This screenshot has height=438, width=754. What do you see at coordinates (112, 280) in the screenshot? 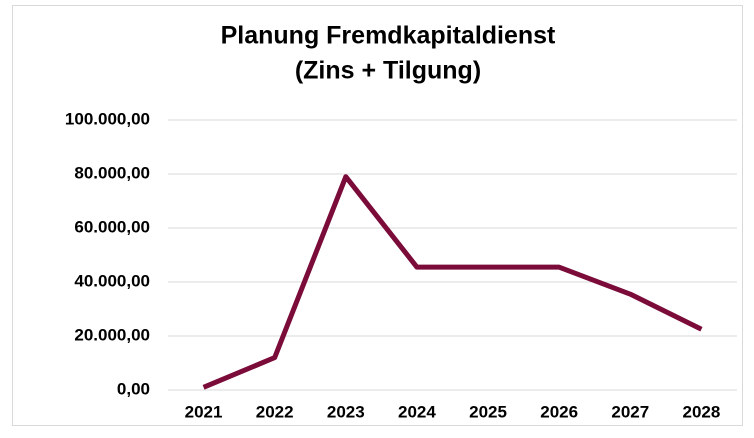
I see `y-tick-label: 40.000,00` at bounding box center [112, 280].